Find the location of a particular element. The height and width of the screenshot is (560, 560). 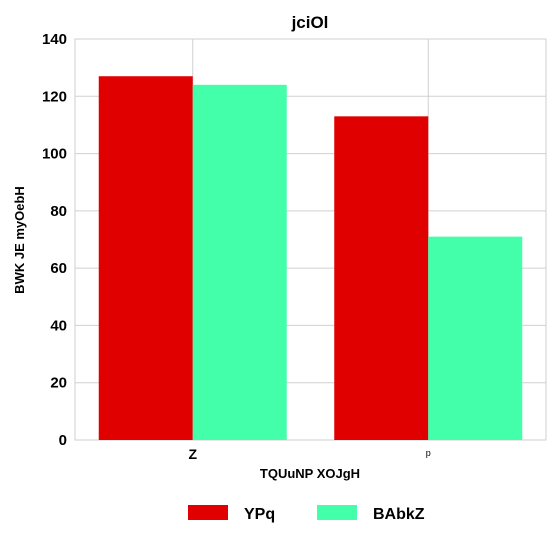

y-tick-label: 60 is located at coordinates (58, 268).